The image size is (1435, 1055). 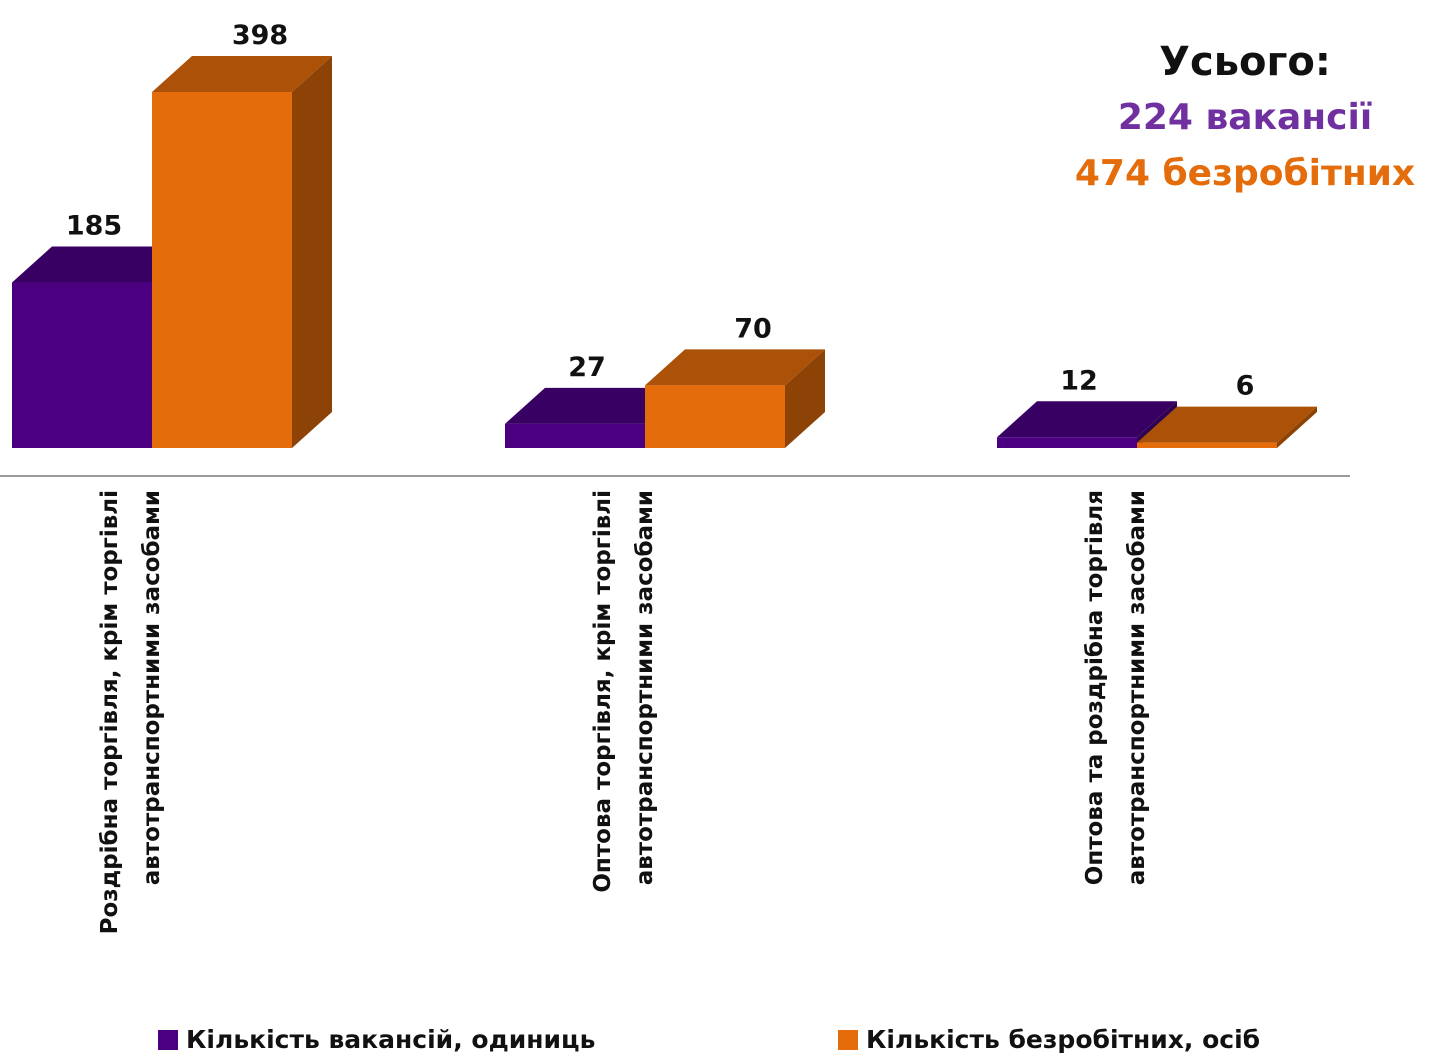 What do you see at coordinates (1063, 1039) in the screenshot?
I see `legend-label-unemployed: Кількість безробітних, осіб` at bounding box center [1063, 1039].